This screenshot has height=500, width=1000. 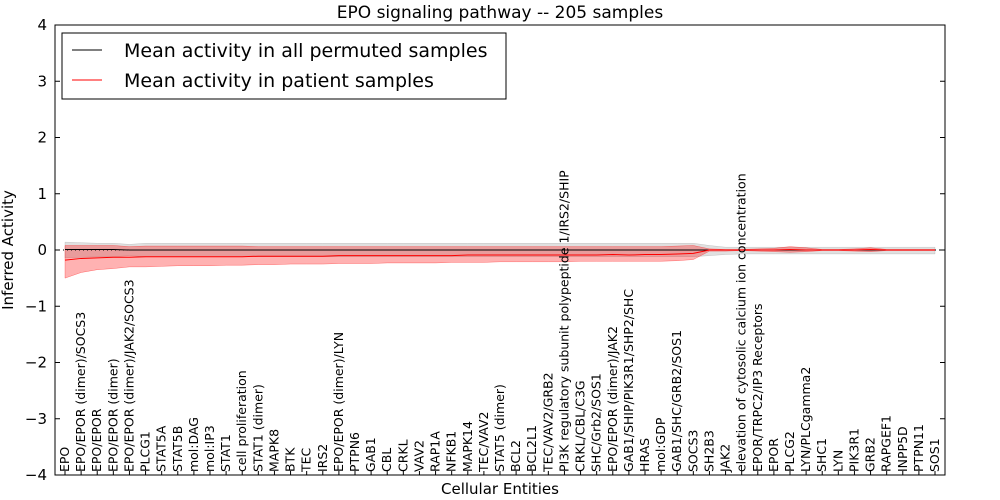 I want to click on x-tick-label: TEC/VAV2/GRB2, so click(x=547, y=422).